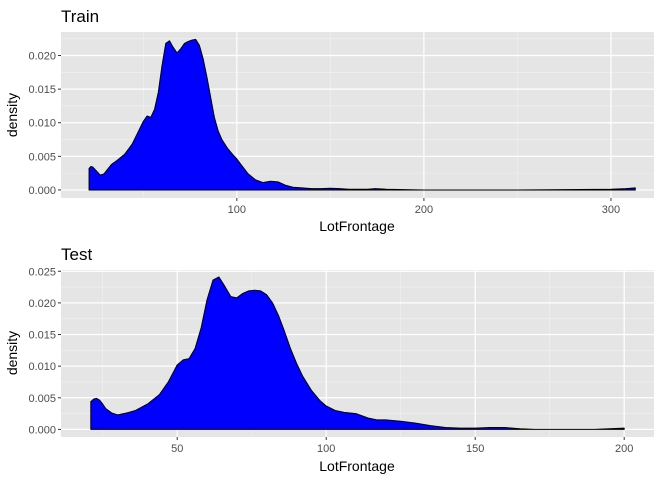 This screenshot has height=480, width=672. I want to click on y-axis-ticks: 0.000 0.005 0.010 0.015 0.020, so click(44, 124).